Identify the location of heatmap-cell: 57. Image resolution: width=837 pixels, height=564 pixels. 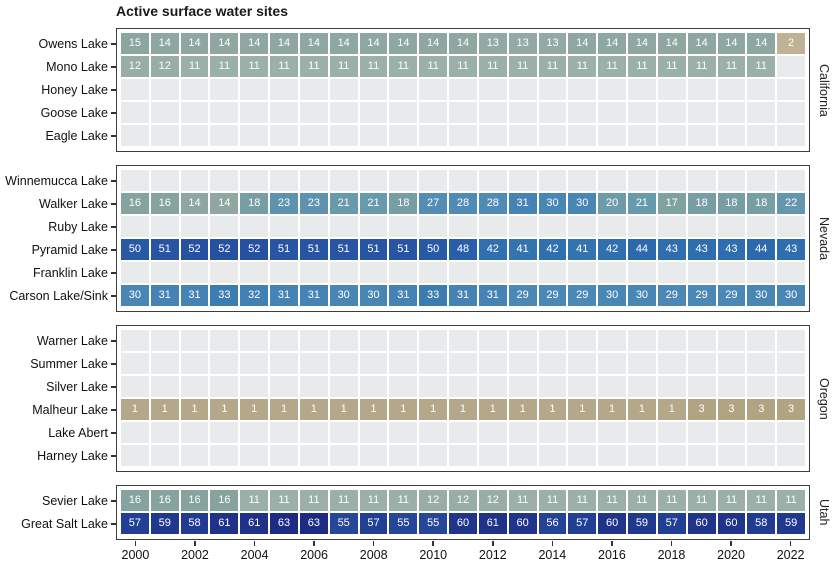
(671, 523).